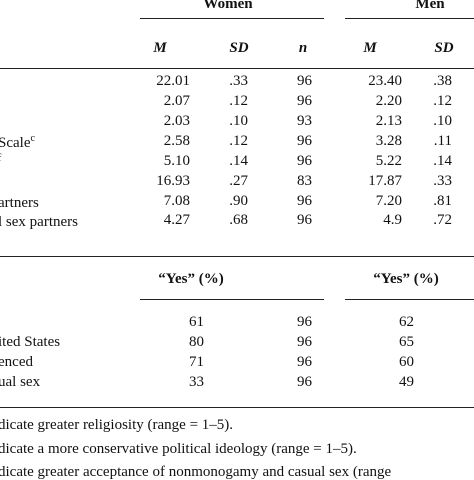  What do you see at coordinates (19, 203) in the screenshot?
I see `row-label: artners` at bounding box center [19, 203].